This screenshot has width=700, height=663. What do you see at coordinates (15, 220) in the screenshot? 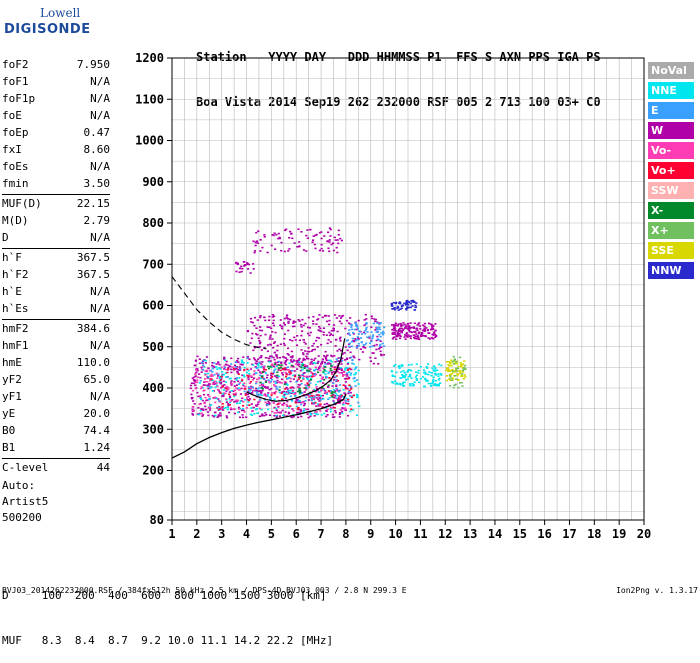
I see `param-label: M(D)` at bounding box center [15, 220].